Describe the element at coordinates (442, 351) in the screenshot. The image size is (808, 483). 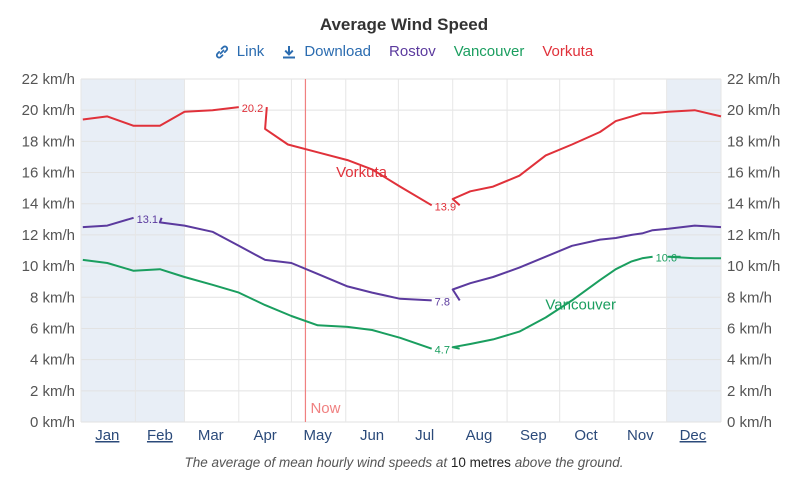
I see `data-label-vancouver: 4.7` at that location.